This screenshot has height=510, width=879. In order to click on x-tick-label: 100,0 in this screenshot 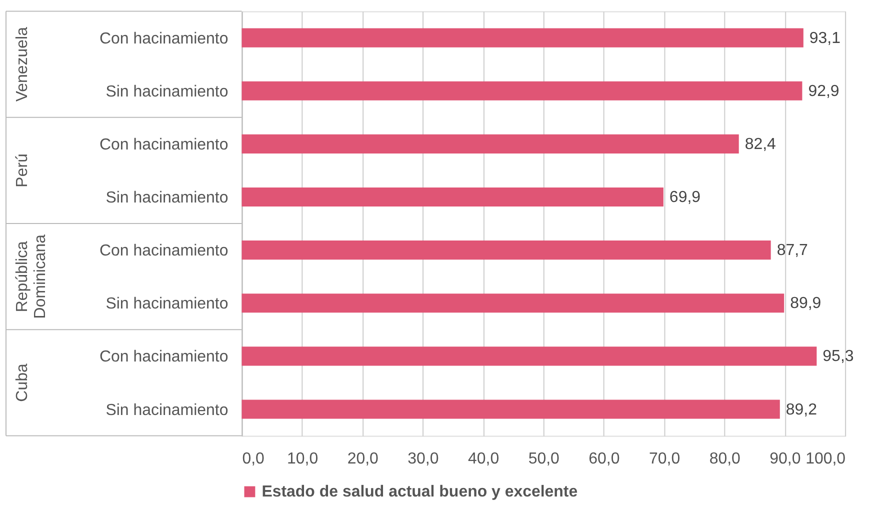, I will do `click(826, 459)`.